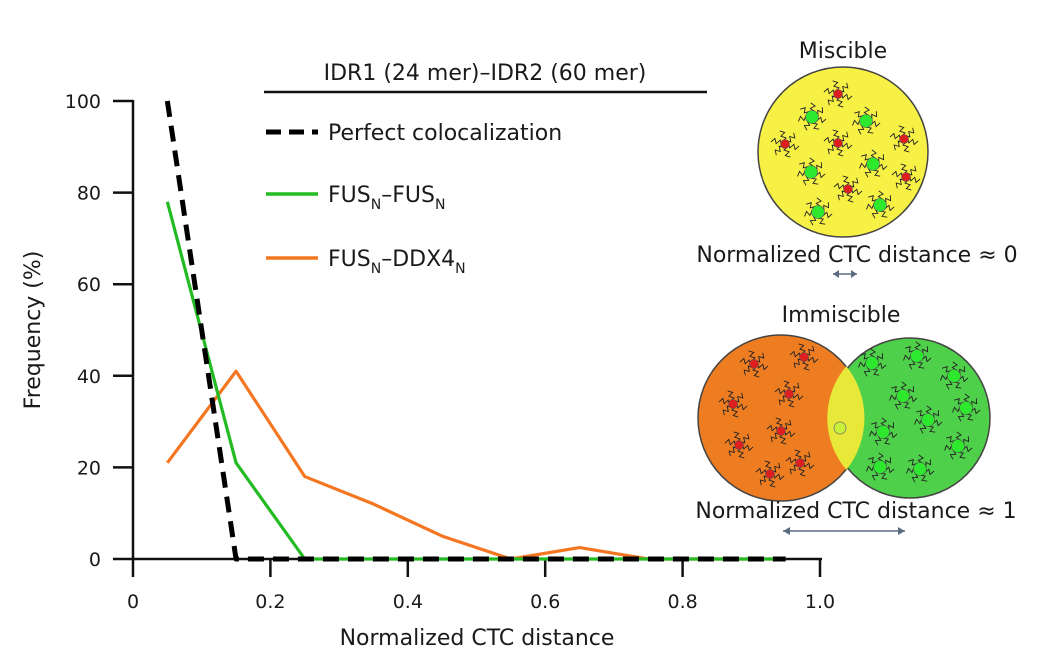 This screenshot has width=1042, height=660. I want to click on y-tick-label: 80, so click(89, 194).